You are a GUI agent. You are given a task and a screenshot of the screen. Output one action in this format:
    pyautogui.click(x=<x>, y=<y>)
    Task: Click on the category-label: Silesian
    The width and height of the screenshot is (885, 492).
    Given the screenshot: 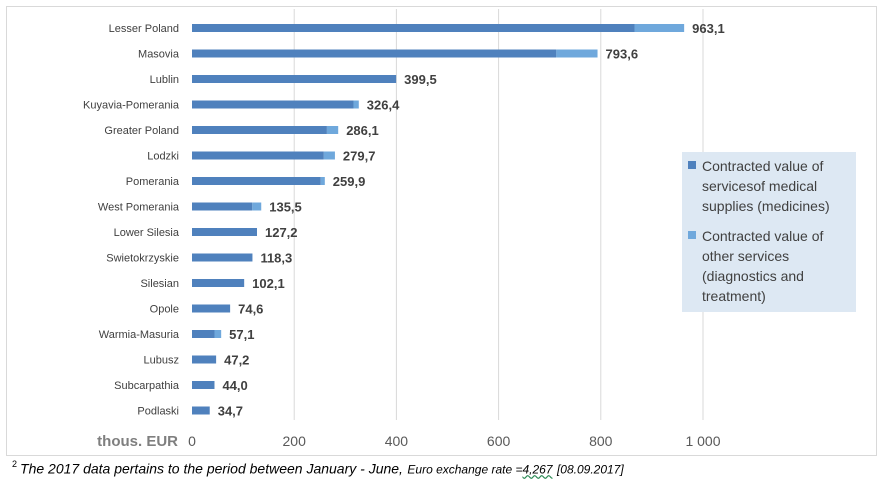 What is the action you would take?
    pyautogui.click(x=159, y=284)
    